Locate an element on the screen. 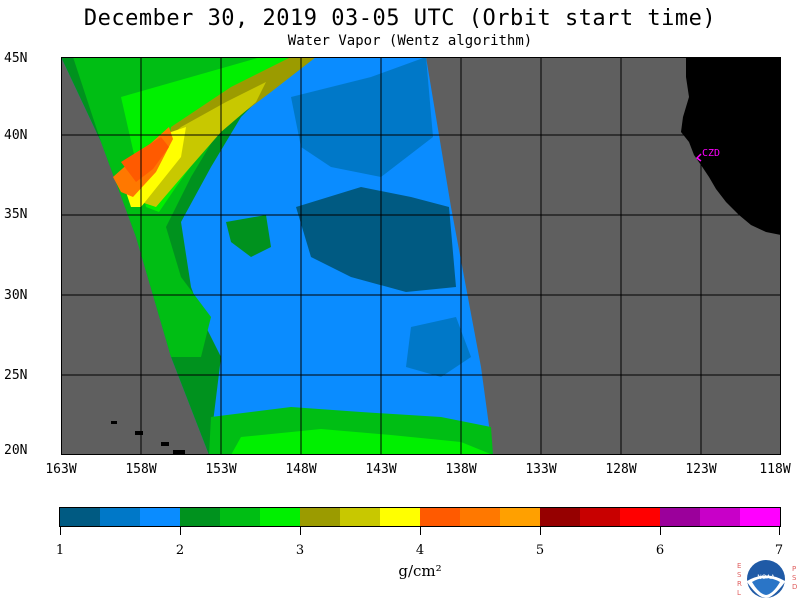 The width and height of the screenshot is (800, 600). california-coast-landmass is located at coordinates (731, 146).